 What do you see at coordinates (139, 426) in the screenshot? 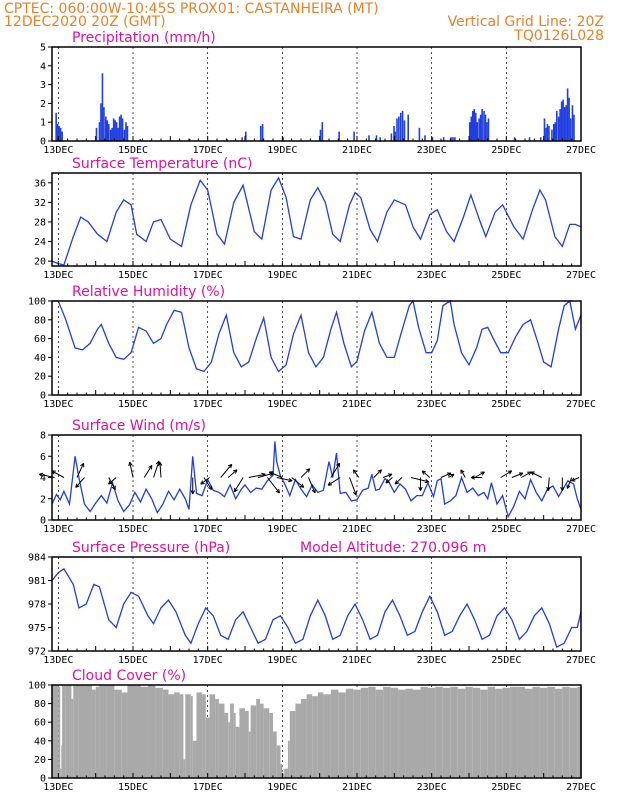
I see `wind-title: Surface Wind (m/s)` at bounding box center [139, 426].